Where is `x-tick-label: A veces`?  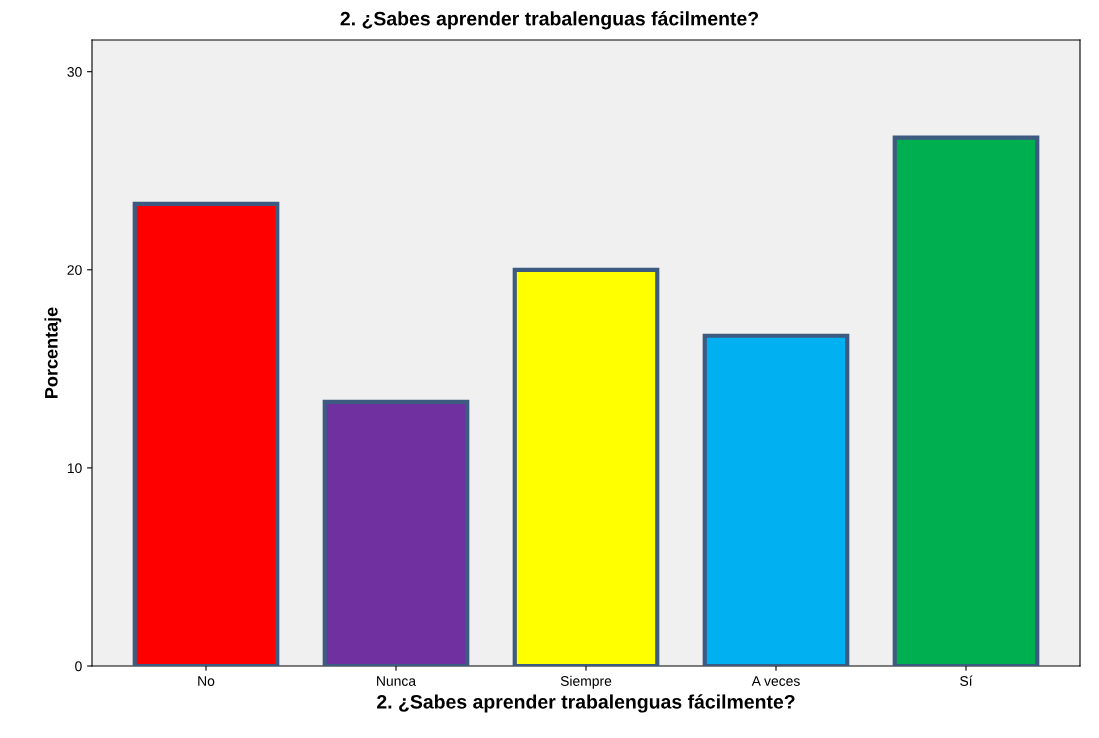 x-tick-label: A veces is located at coordinates (775, 681).